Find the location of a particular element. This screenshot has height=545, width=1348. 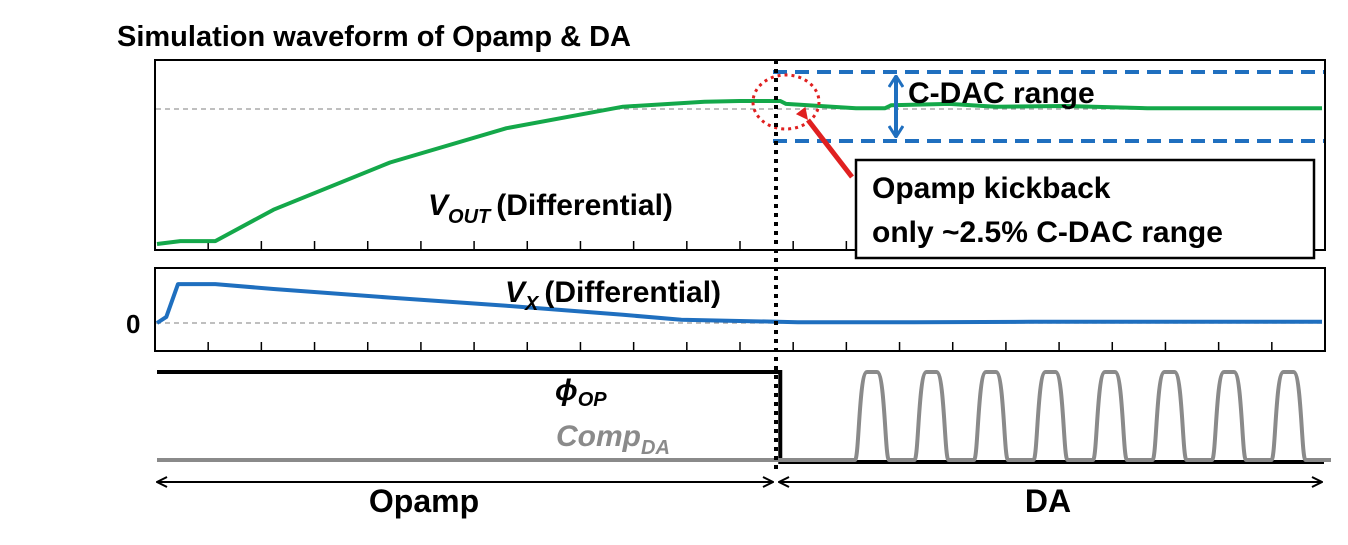

vx-series-group is located at coordinates (738, 303).